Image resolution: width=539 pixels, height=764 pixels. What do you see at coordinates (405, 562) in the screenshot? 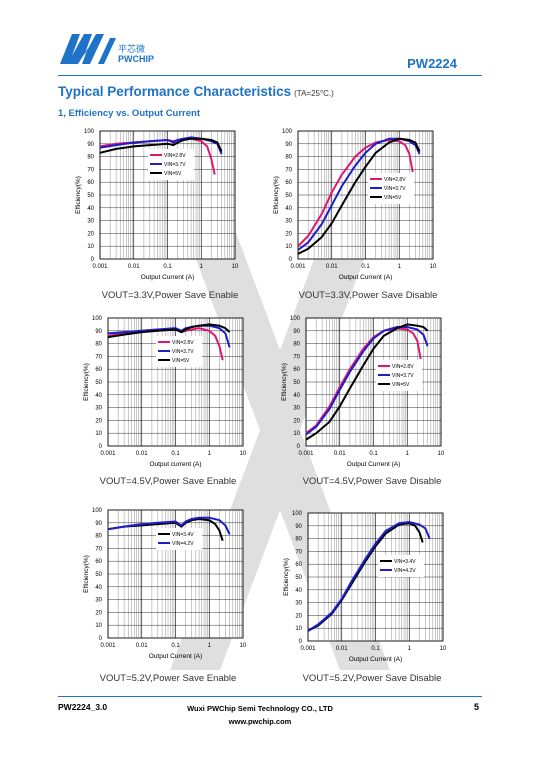
I see `legend-label: VIN=3.4V` at bounding box center [405, 562].